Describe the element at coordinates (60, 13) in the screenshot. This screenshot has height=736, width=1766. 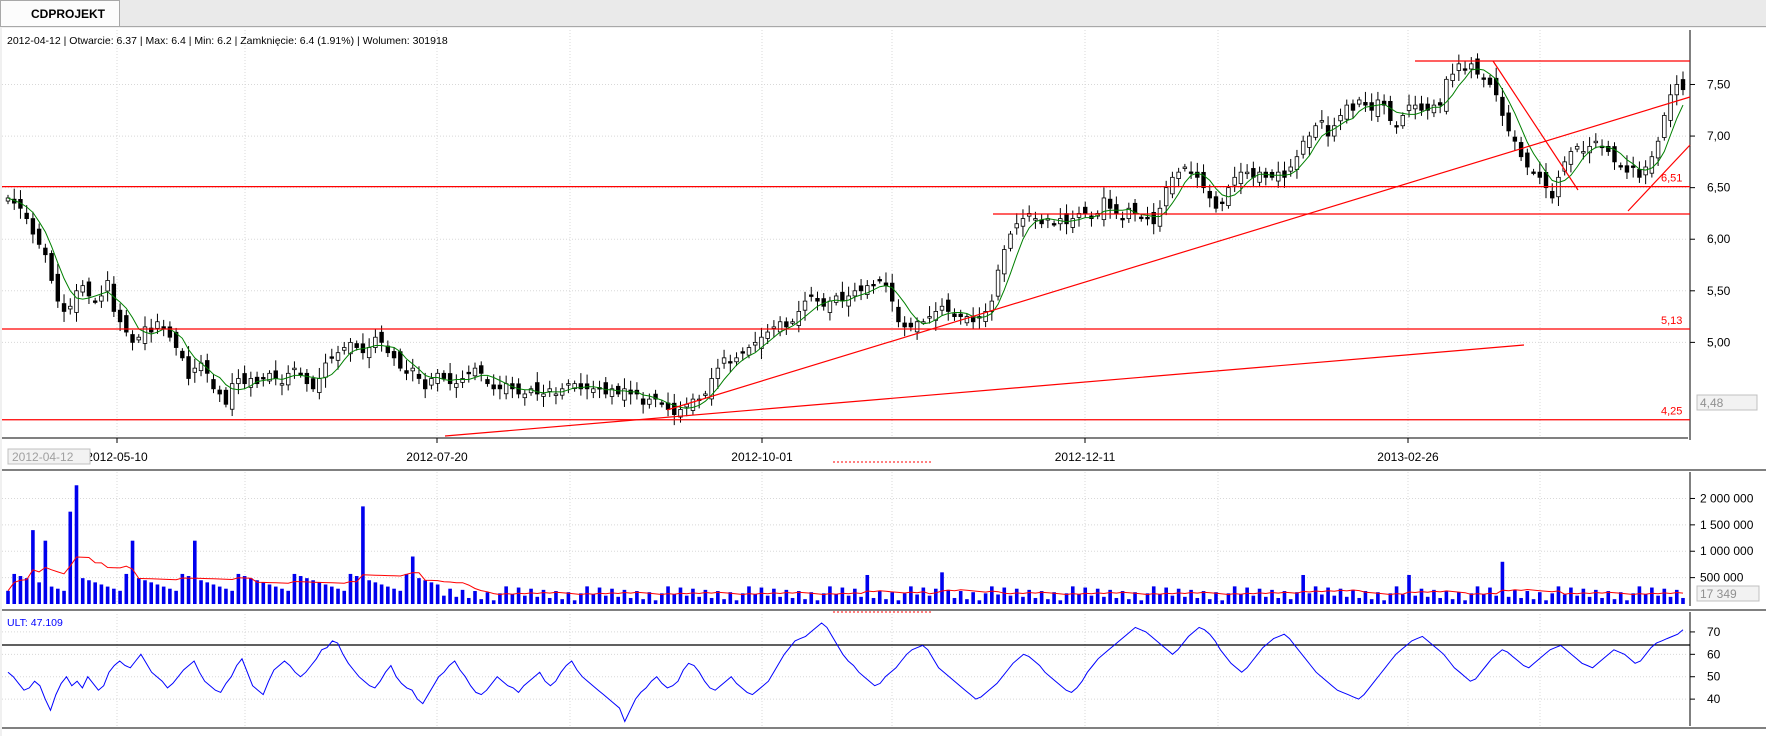
I see `tab-cdprojekt: CDPROJEKT` at that location.